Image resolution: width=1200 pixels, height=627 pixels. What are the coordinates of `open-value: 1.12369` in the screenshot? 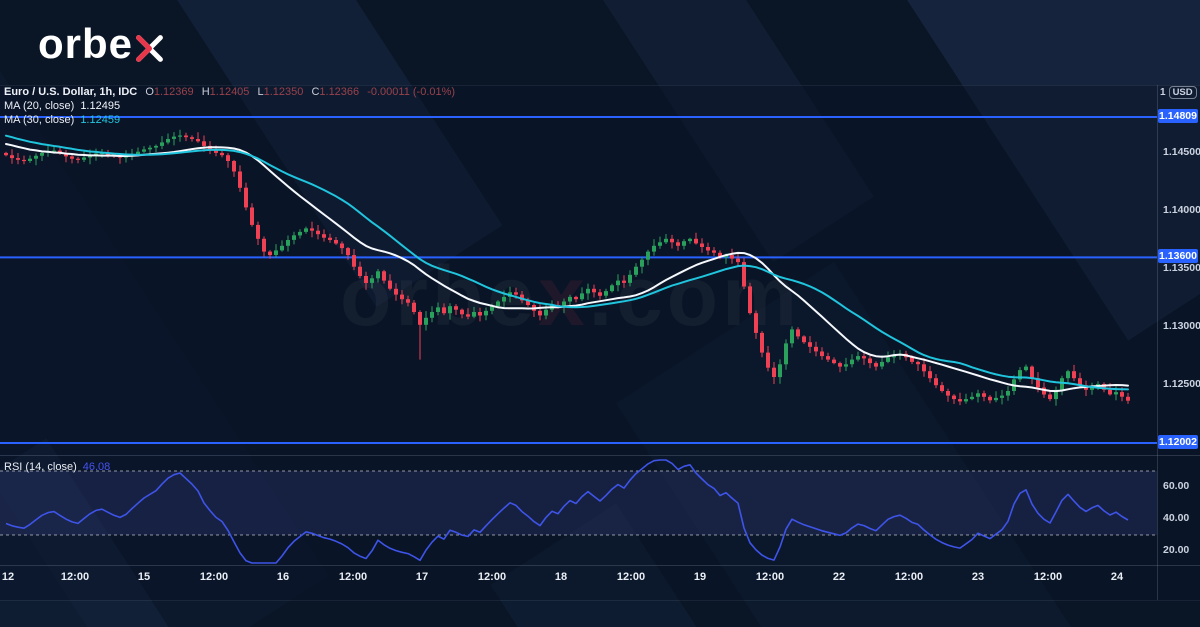 It's located at (173, 92).